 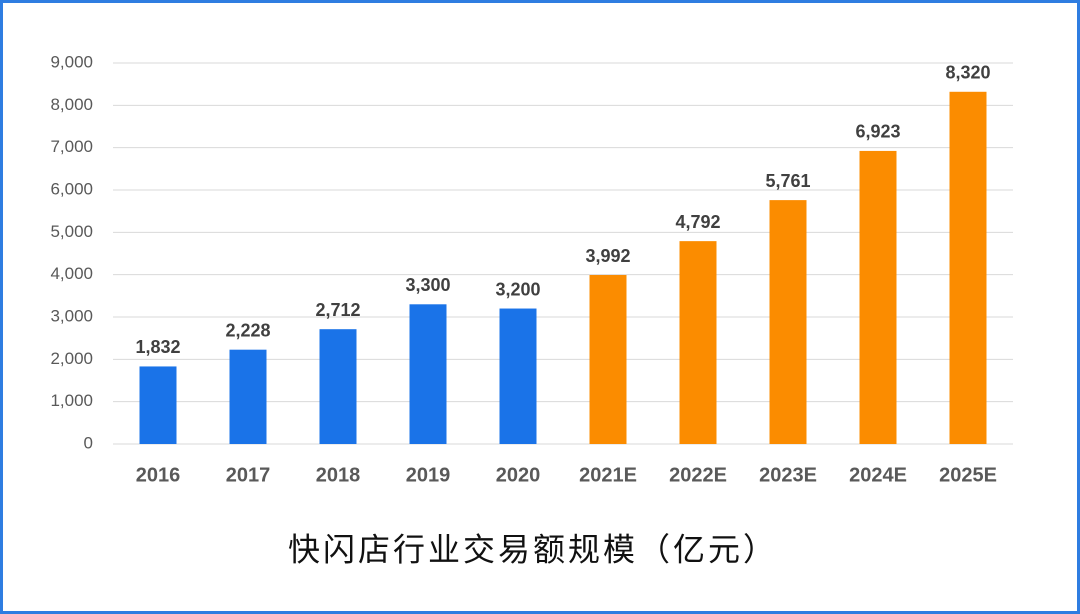 I want to click on x-tick-label: 2021E, so click(x=608, y=475).